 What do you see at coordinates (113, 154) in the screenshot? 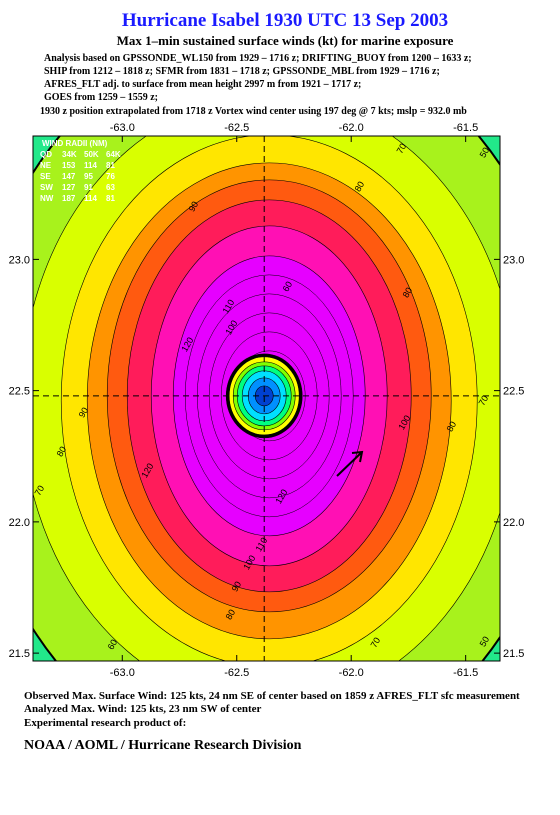
I see `wind-radii-cell: 64K` at bounding box center [113, 154].